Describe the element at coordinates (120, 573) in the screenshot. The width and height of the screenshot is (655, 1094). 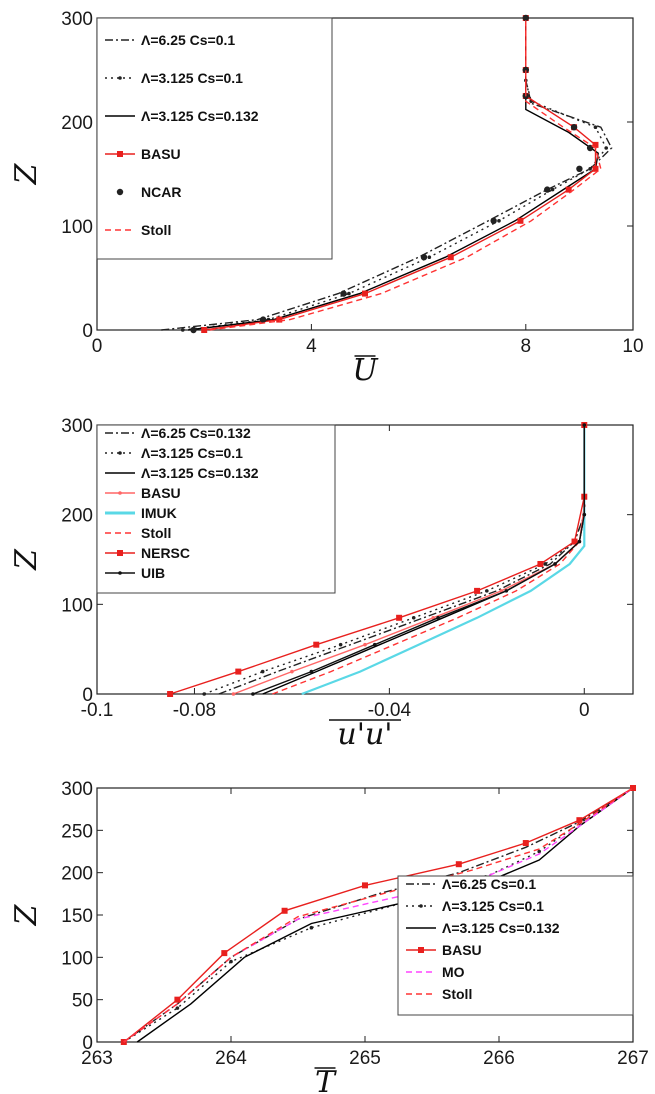
I see `panel-2-legend-entry-8-marker` at that location.